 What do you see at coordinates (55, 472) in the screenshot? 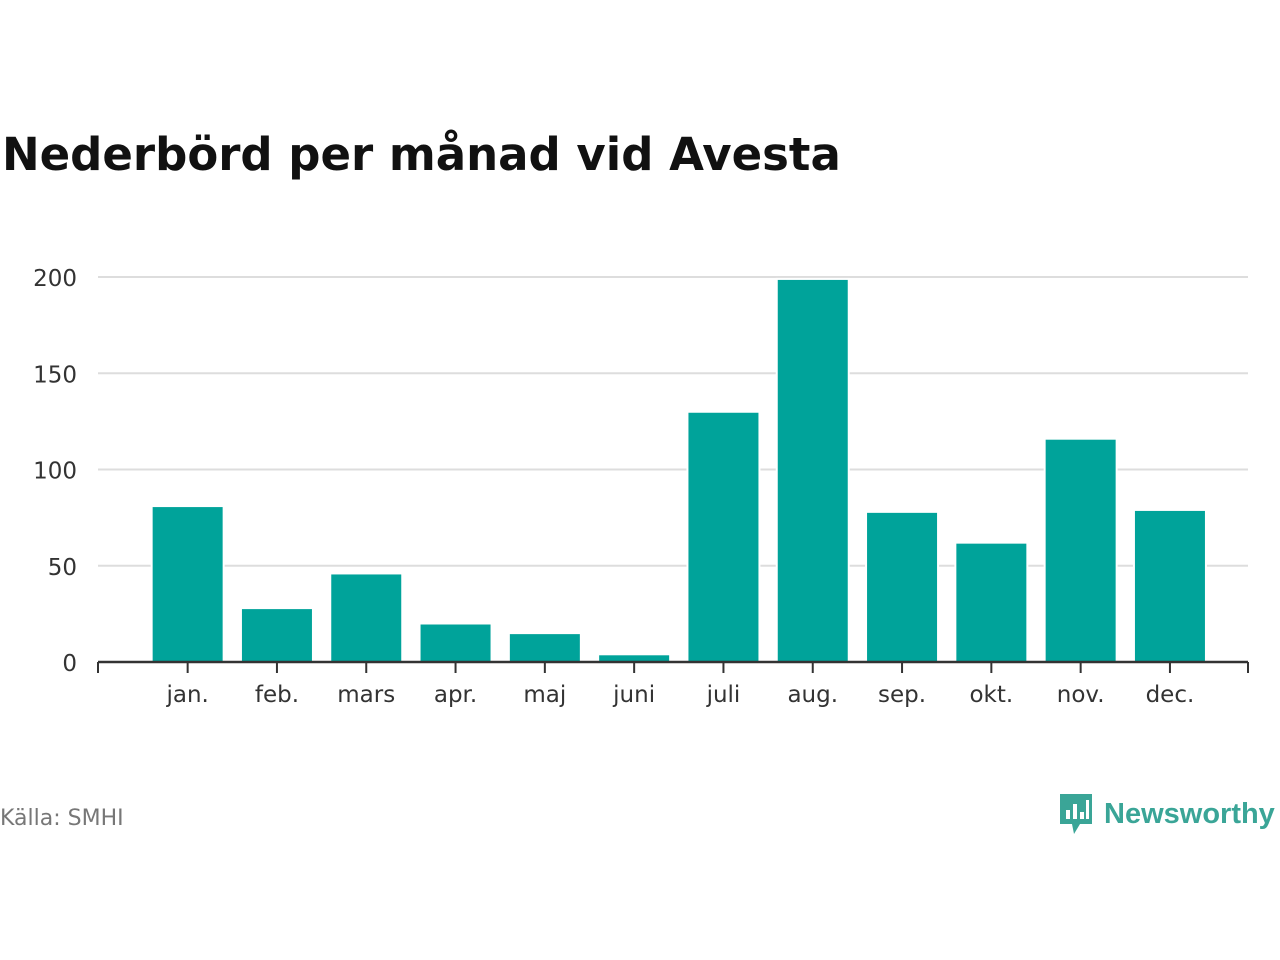
I see `y-tick-label: 100` at bounding box center [55, 472].